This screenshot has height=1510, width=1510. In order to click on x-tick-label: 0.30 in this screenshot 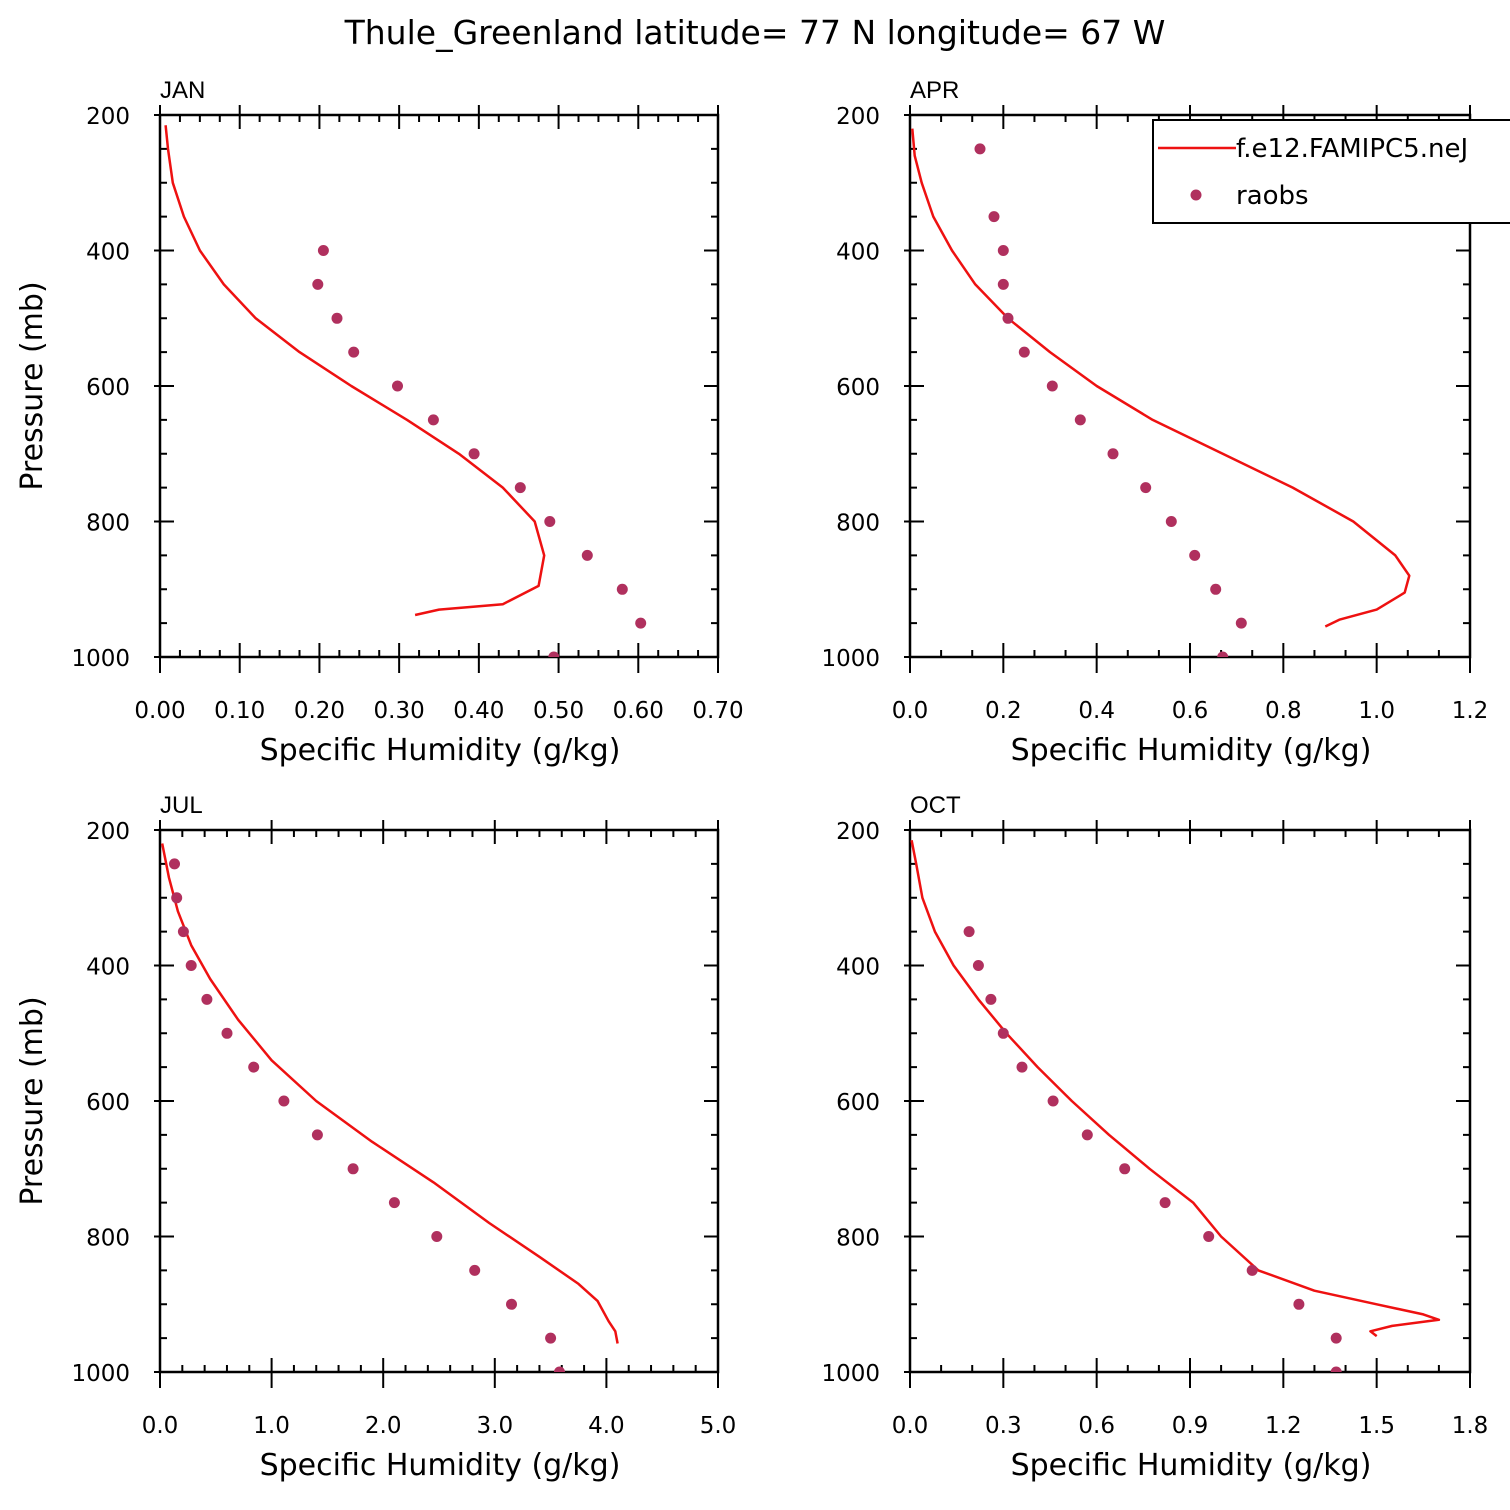, I will do `click(399, 711)`.